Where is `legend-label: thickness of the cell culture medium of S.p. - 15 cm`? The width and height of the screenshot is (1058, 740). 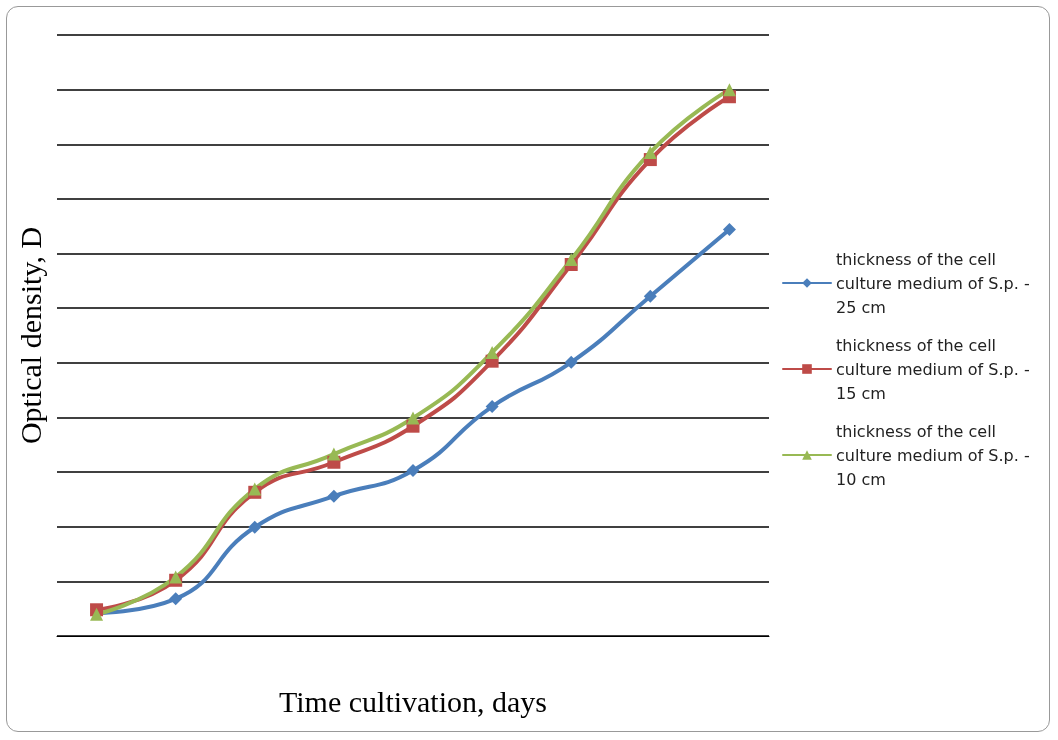 legend-label: thickness of the cell culture medium of S.p. - 15 cm is located at coordinates (935, 369).